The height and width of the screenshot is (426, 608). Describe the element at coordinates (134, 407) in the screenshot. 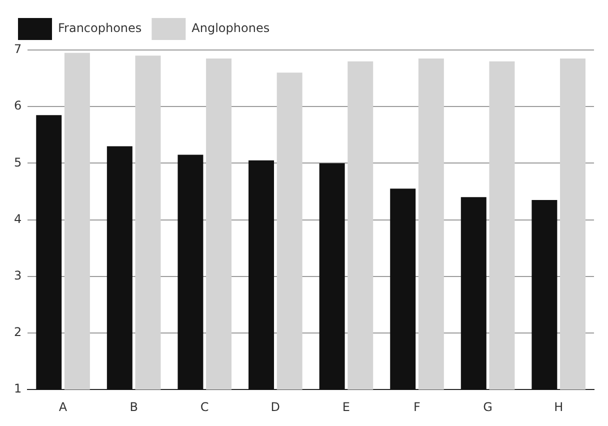

I see `x-tick-label: B` at that location.